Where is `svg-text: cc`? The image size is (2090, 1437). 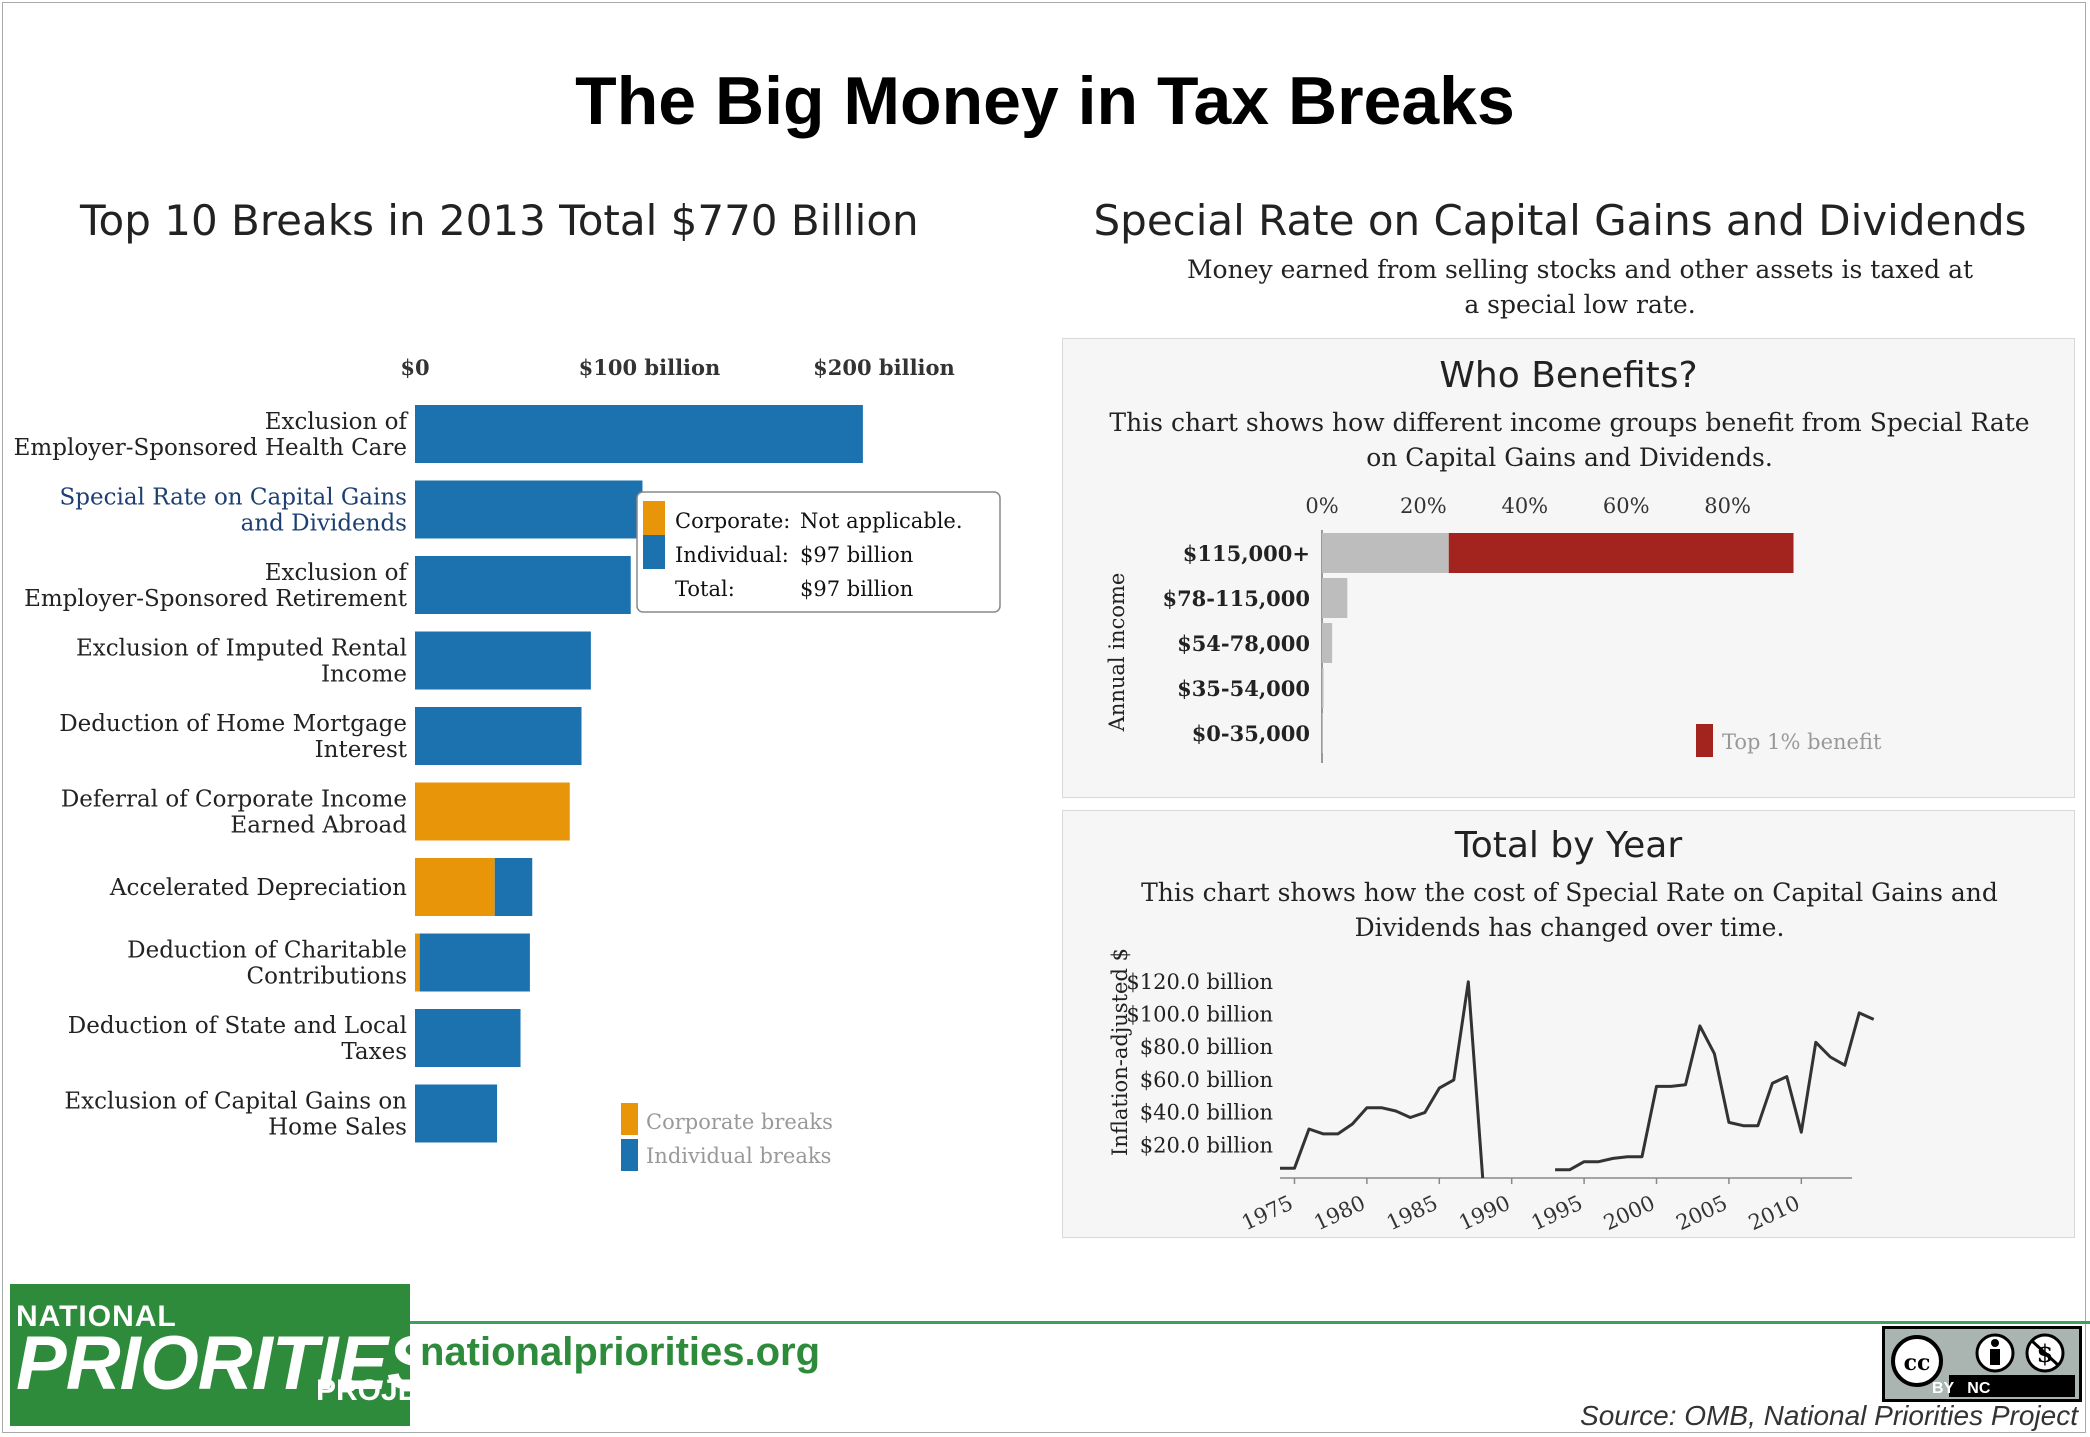 svg-text: cc is located at coordinates (1917, 1363).